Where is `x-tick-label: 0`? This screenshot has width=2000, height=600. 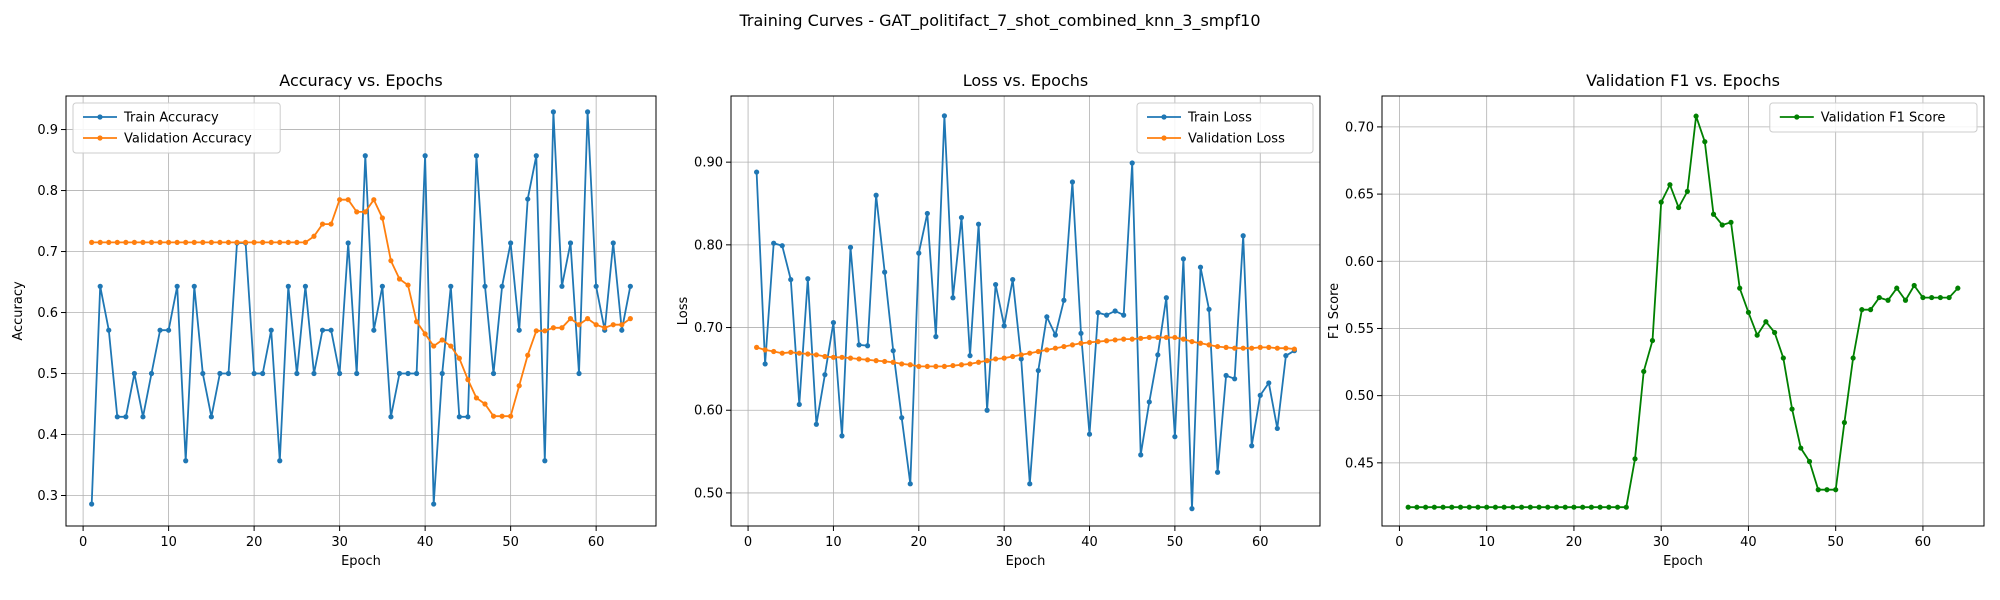
x-tick-label: 0 is located at coordinates (748, 542).